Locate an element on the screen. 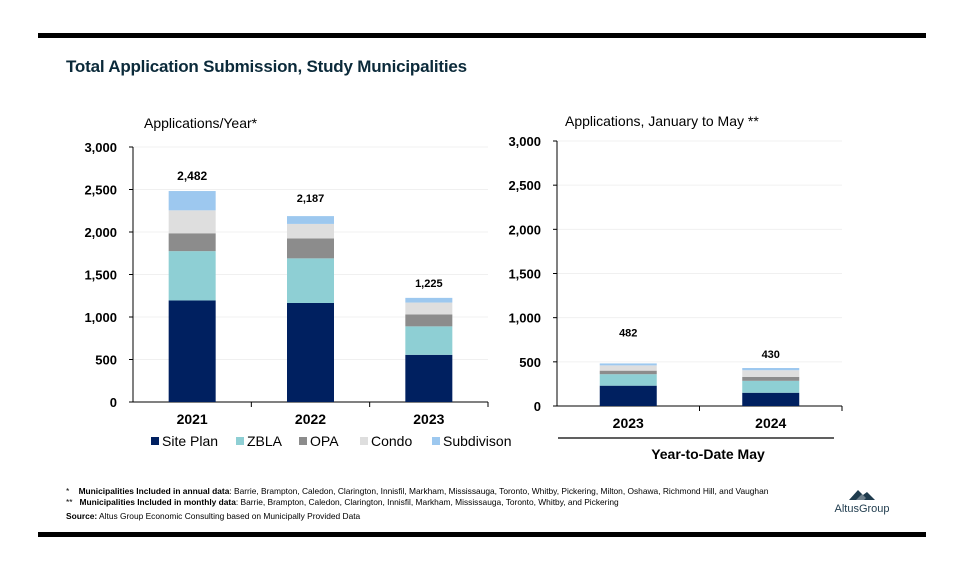  total-label-annual-2021: 2,482 is located at coordinates (192, 176).